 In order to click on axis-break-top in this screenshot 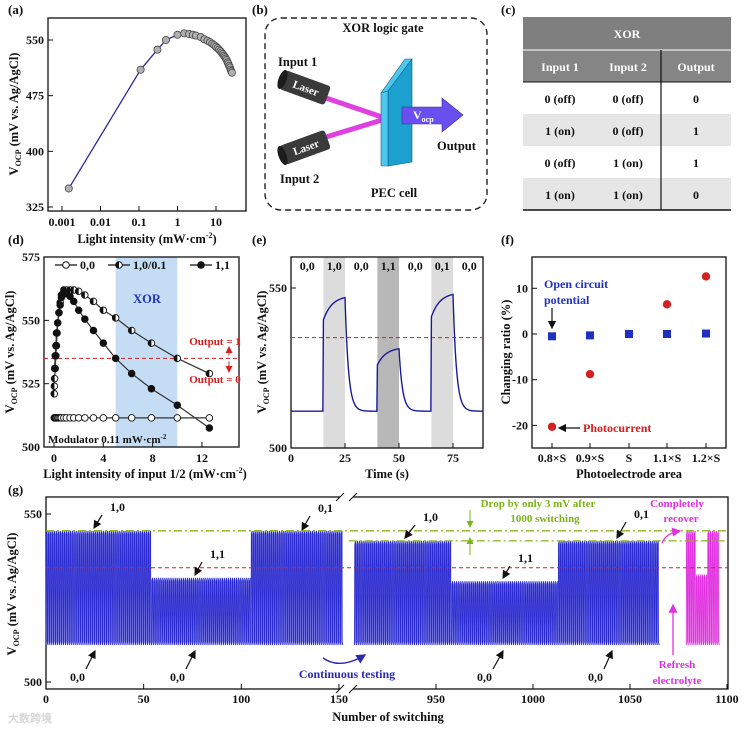, I will do `click(346, 497)`.